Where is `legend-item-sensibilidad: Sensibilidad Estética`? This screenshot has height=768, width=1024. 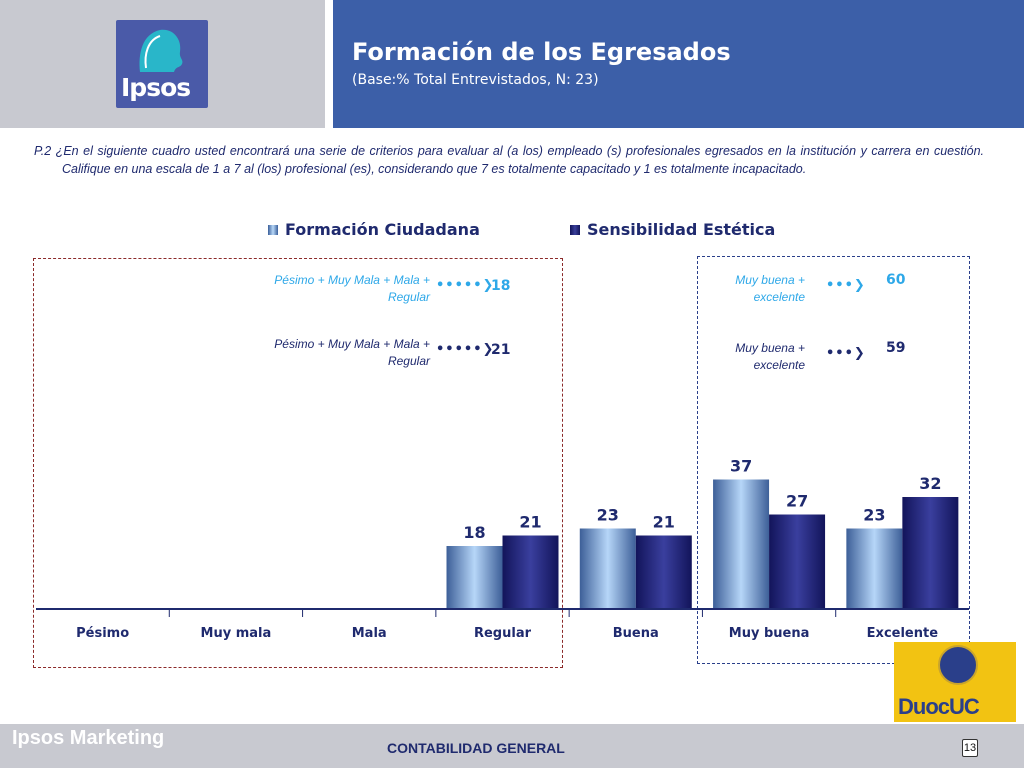 legend-item-sensibilidad: Sensibilidad Estética is located at coordinates (672, 229).